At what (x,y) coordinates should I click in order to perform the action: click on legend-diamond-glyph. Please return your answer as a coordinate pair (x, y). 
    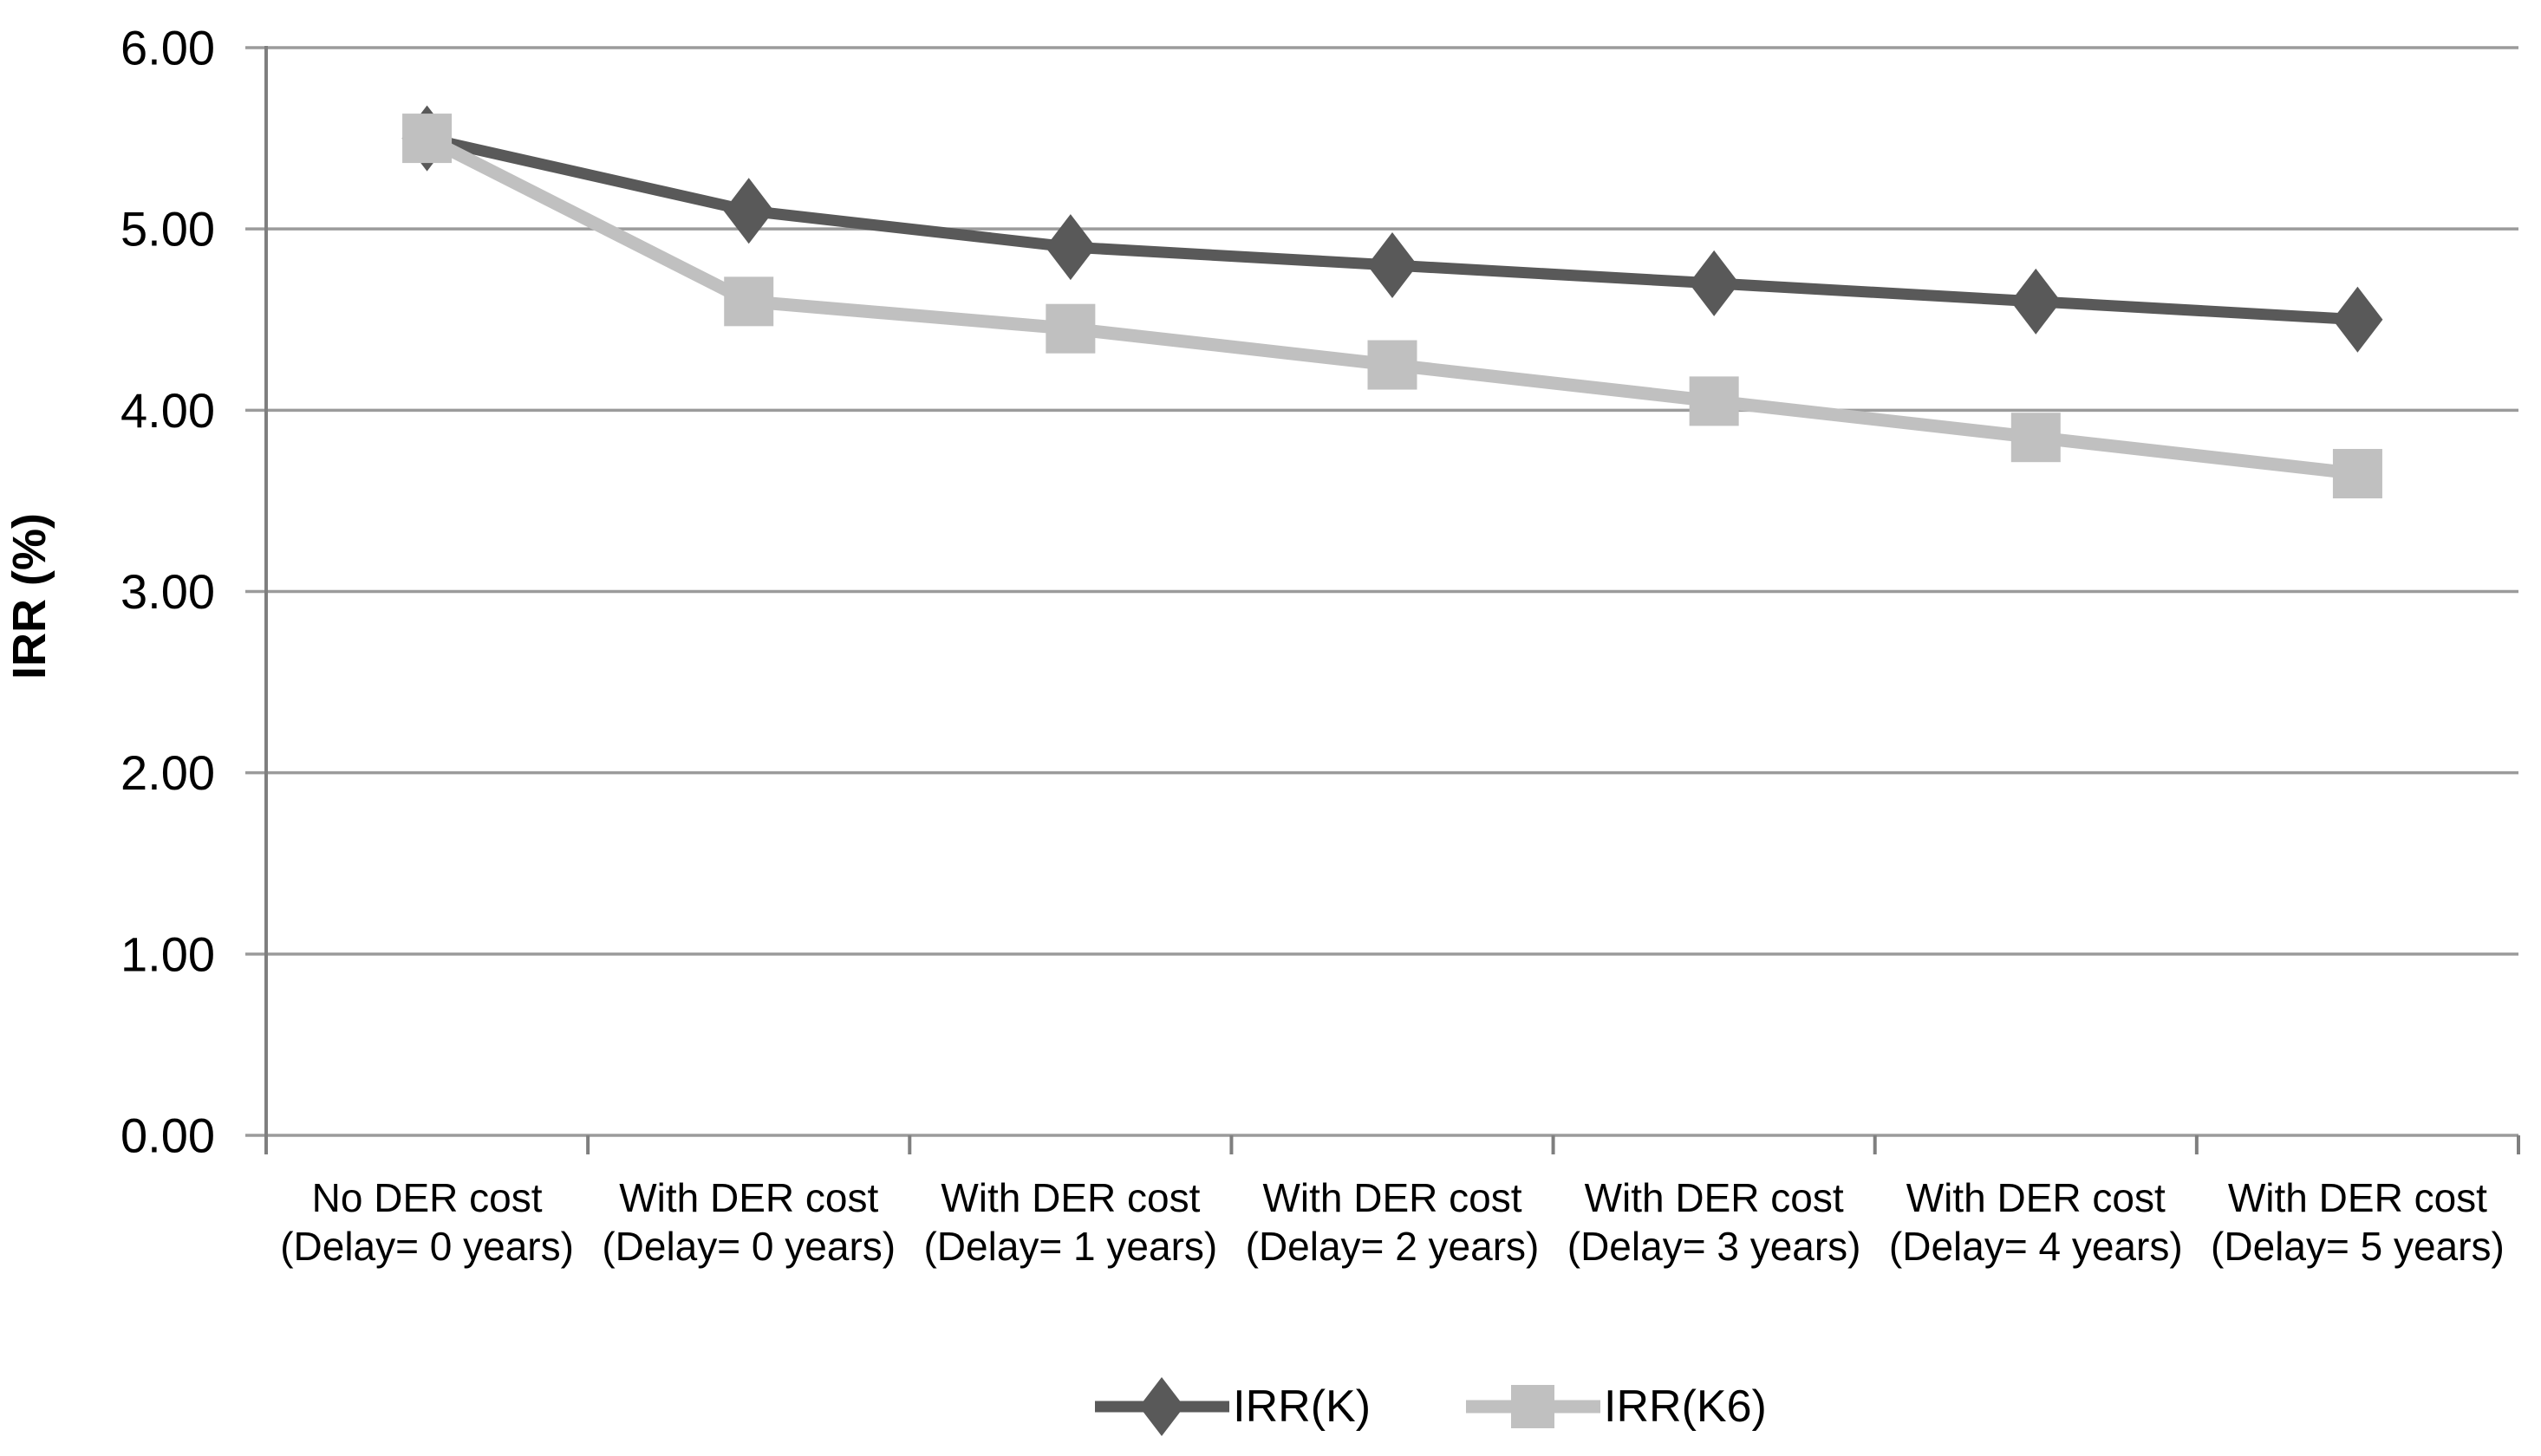
    Looking at the image, I should click on (1162, 1406).